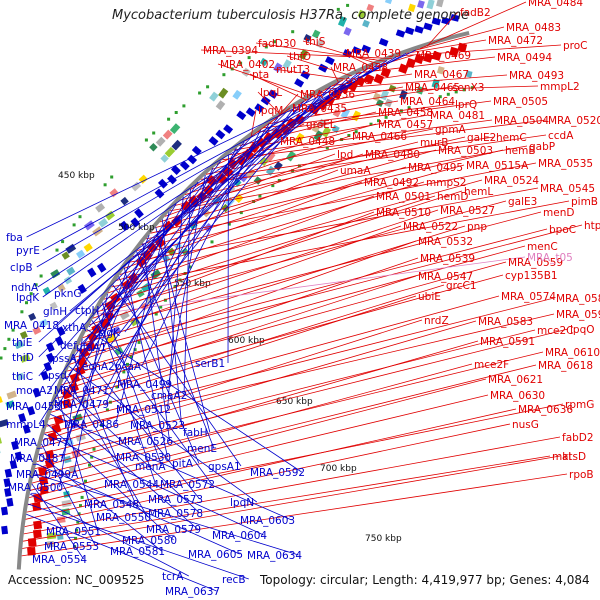 The width and height of the screenshot is (600, 600). Describe the element at coordinates (76, 176) in the screenshot. I see `kbp-tick-label: 450 kbp` at that location.